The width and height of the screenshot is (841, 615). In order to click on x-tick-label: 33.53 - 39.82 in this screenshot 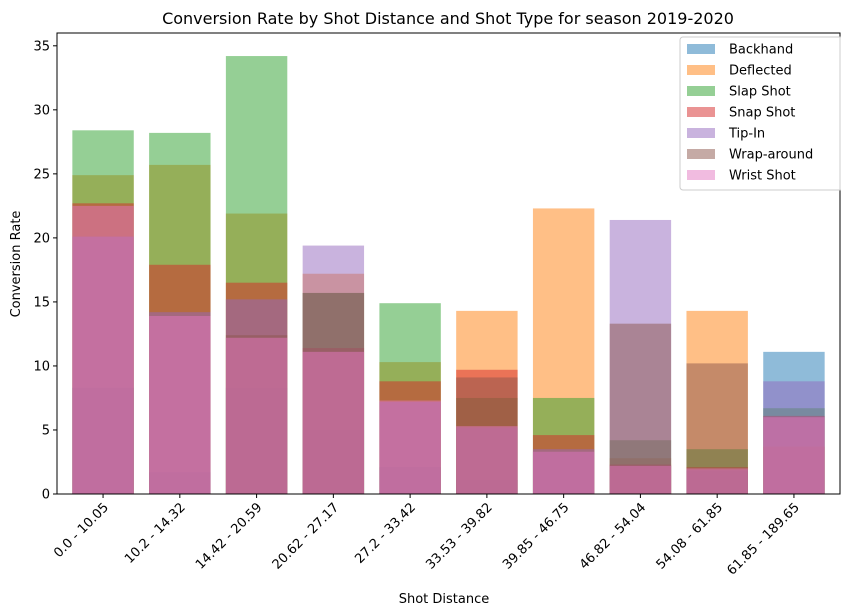, I will do `click(459, 536)`.